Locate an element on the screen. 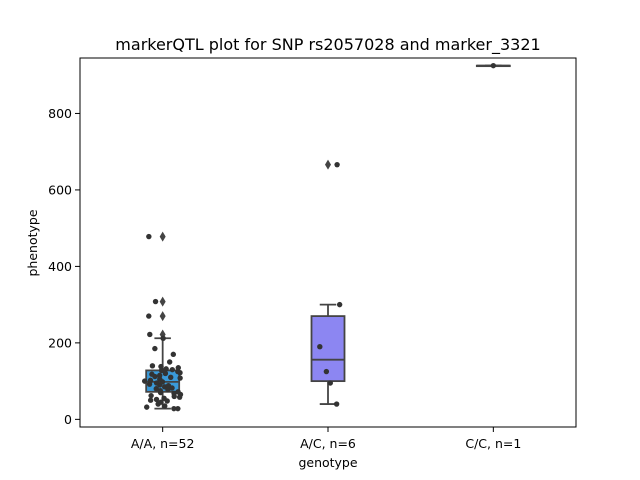 This screenshot has height=480, width=640. y-tick-label: 0 is located at coordinates (68, 419).